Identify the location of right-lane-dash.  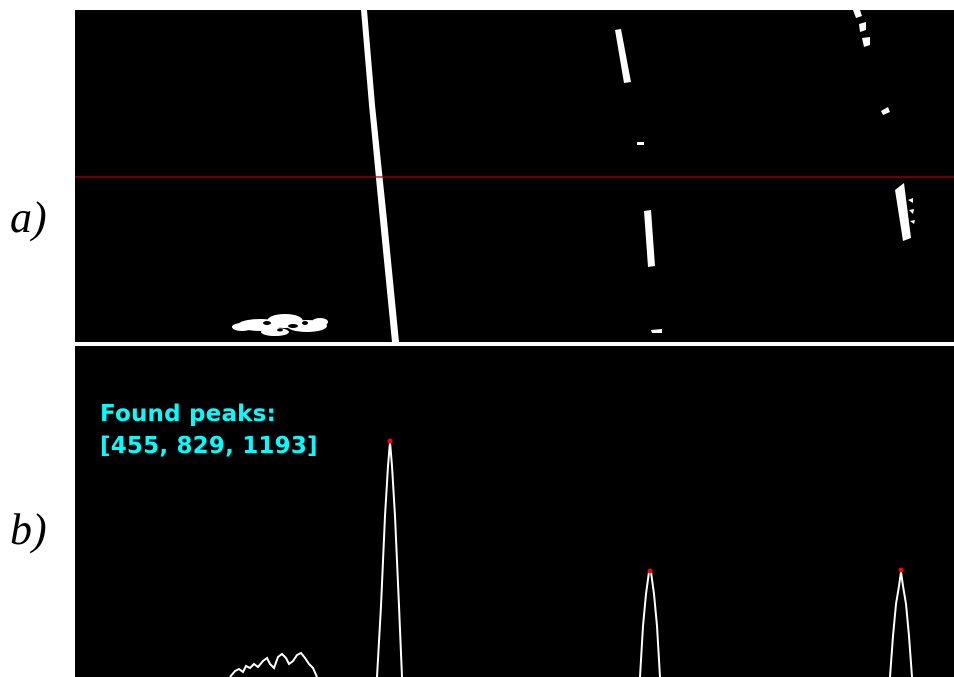
(903, 212).